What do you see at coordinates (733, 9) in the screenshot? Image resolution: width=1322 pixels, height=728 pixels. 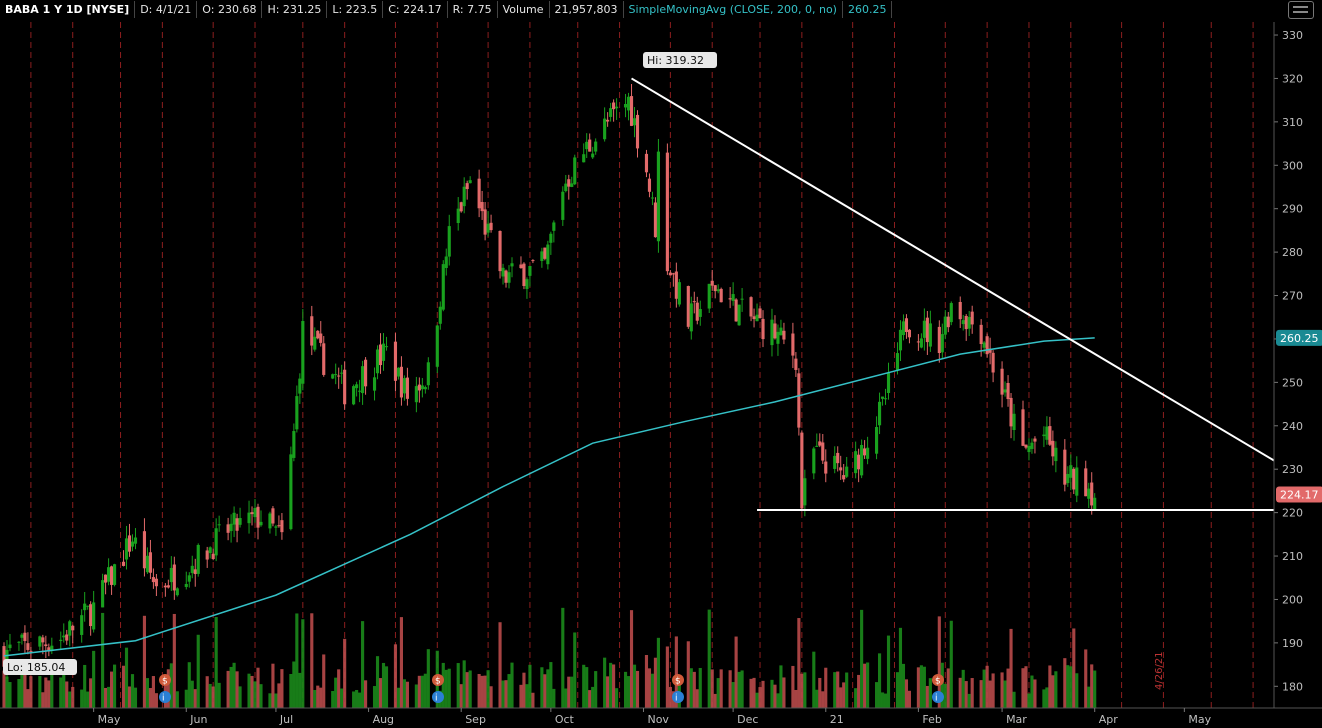 I see `sma-label: SimpleMovingAvg (CLOSE, 200, 0, no)` at bounding box center [733, 9].